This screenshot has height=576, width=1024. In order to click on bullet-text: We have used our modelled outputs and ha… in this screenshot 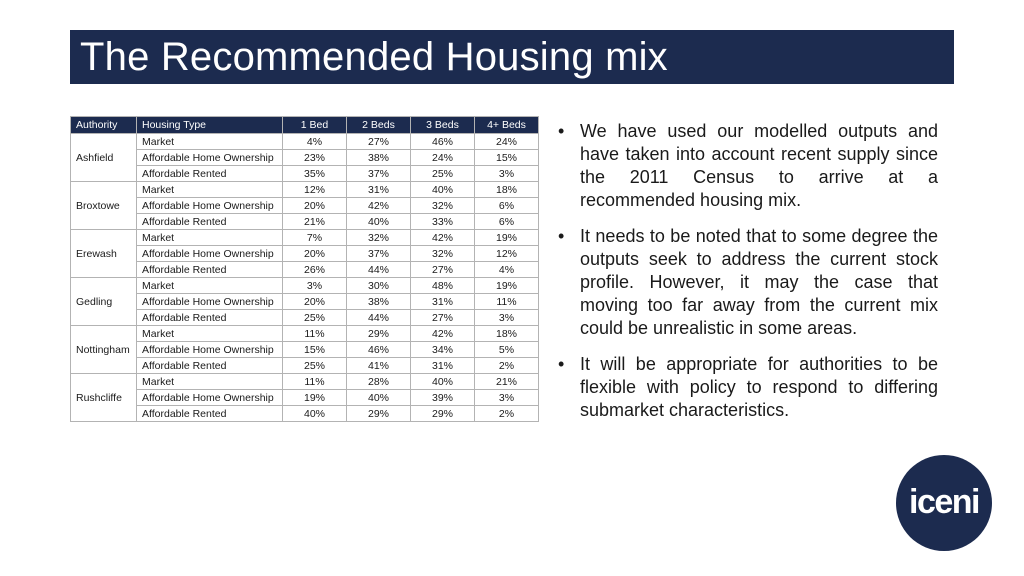, I will do `click(759, 165)`.